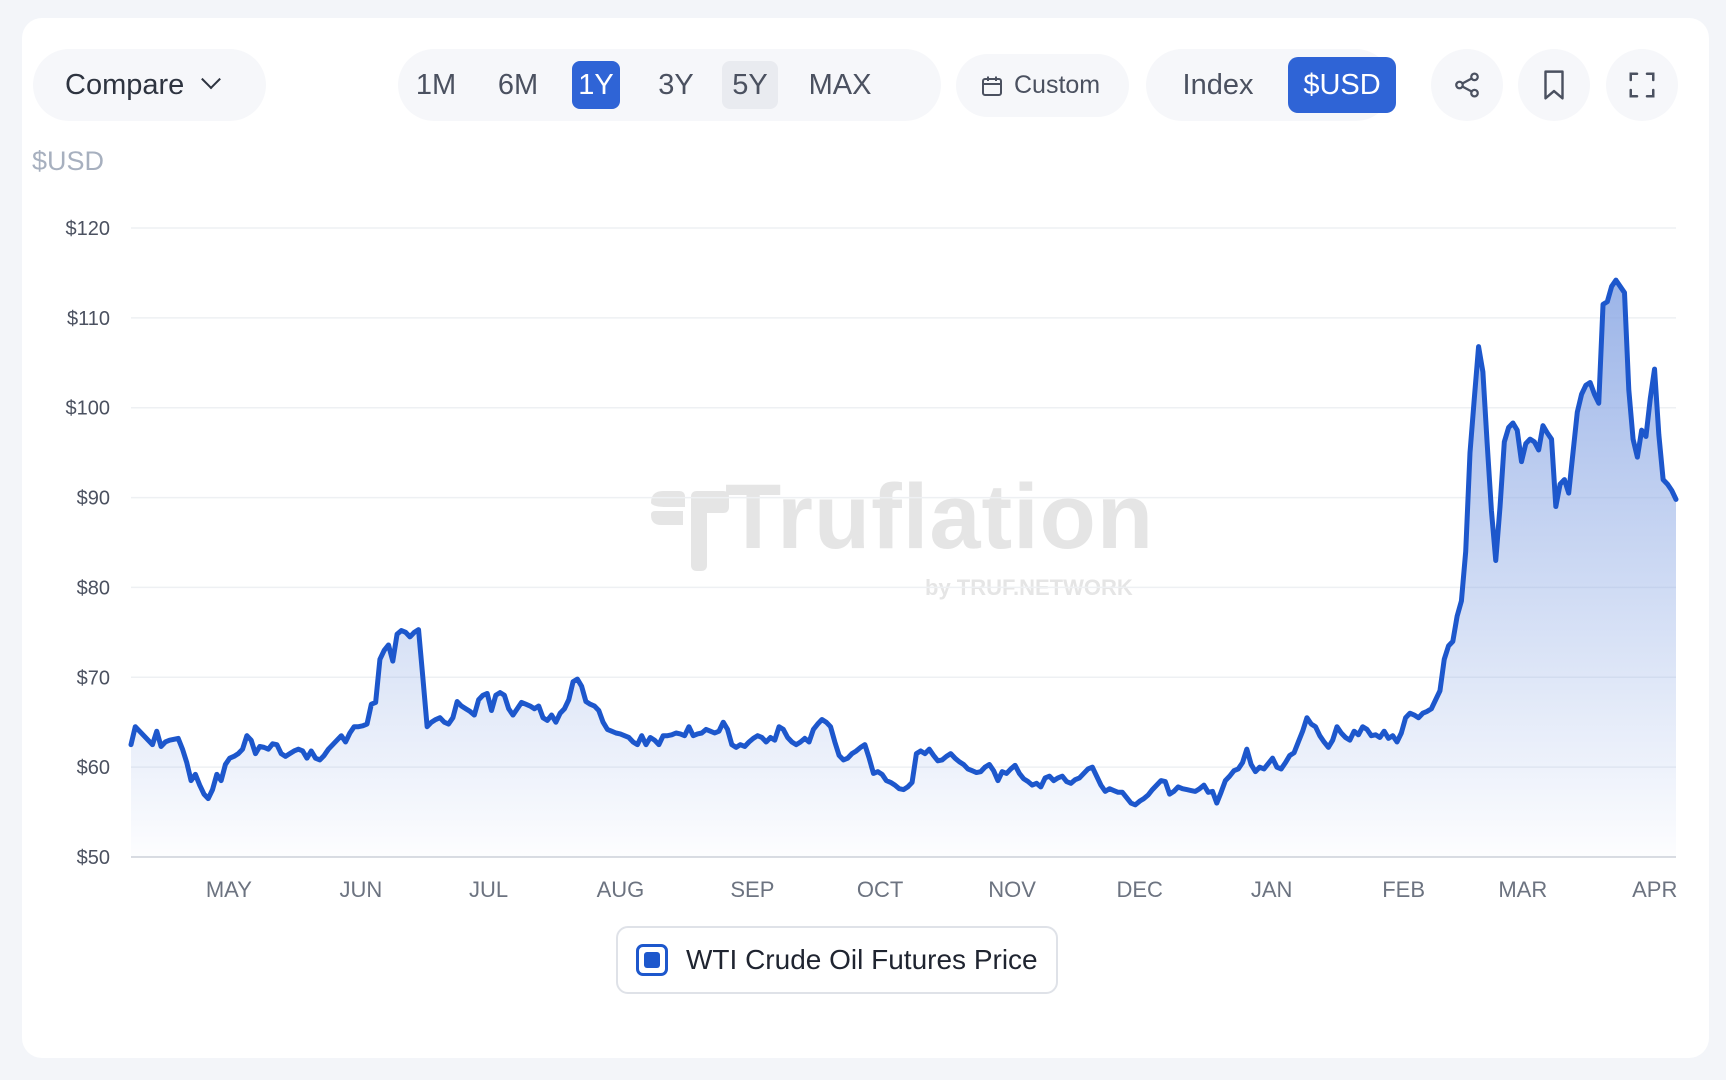 The height and width of the screenshot is (1080, 1726). Describe the element at coordinates (93, 499) in the screenshot. I see `y-tick-label: $90` at that location.